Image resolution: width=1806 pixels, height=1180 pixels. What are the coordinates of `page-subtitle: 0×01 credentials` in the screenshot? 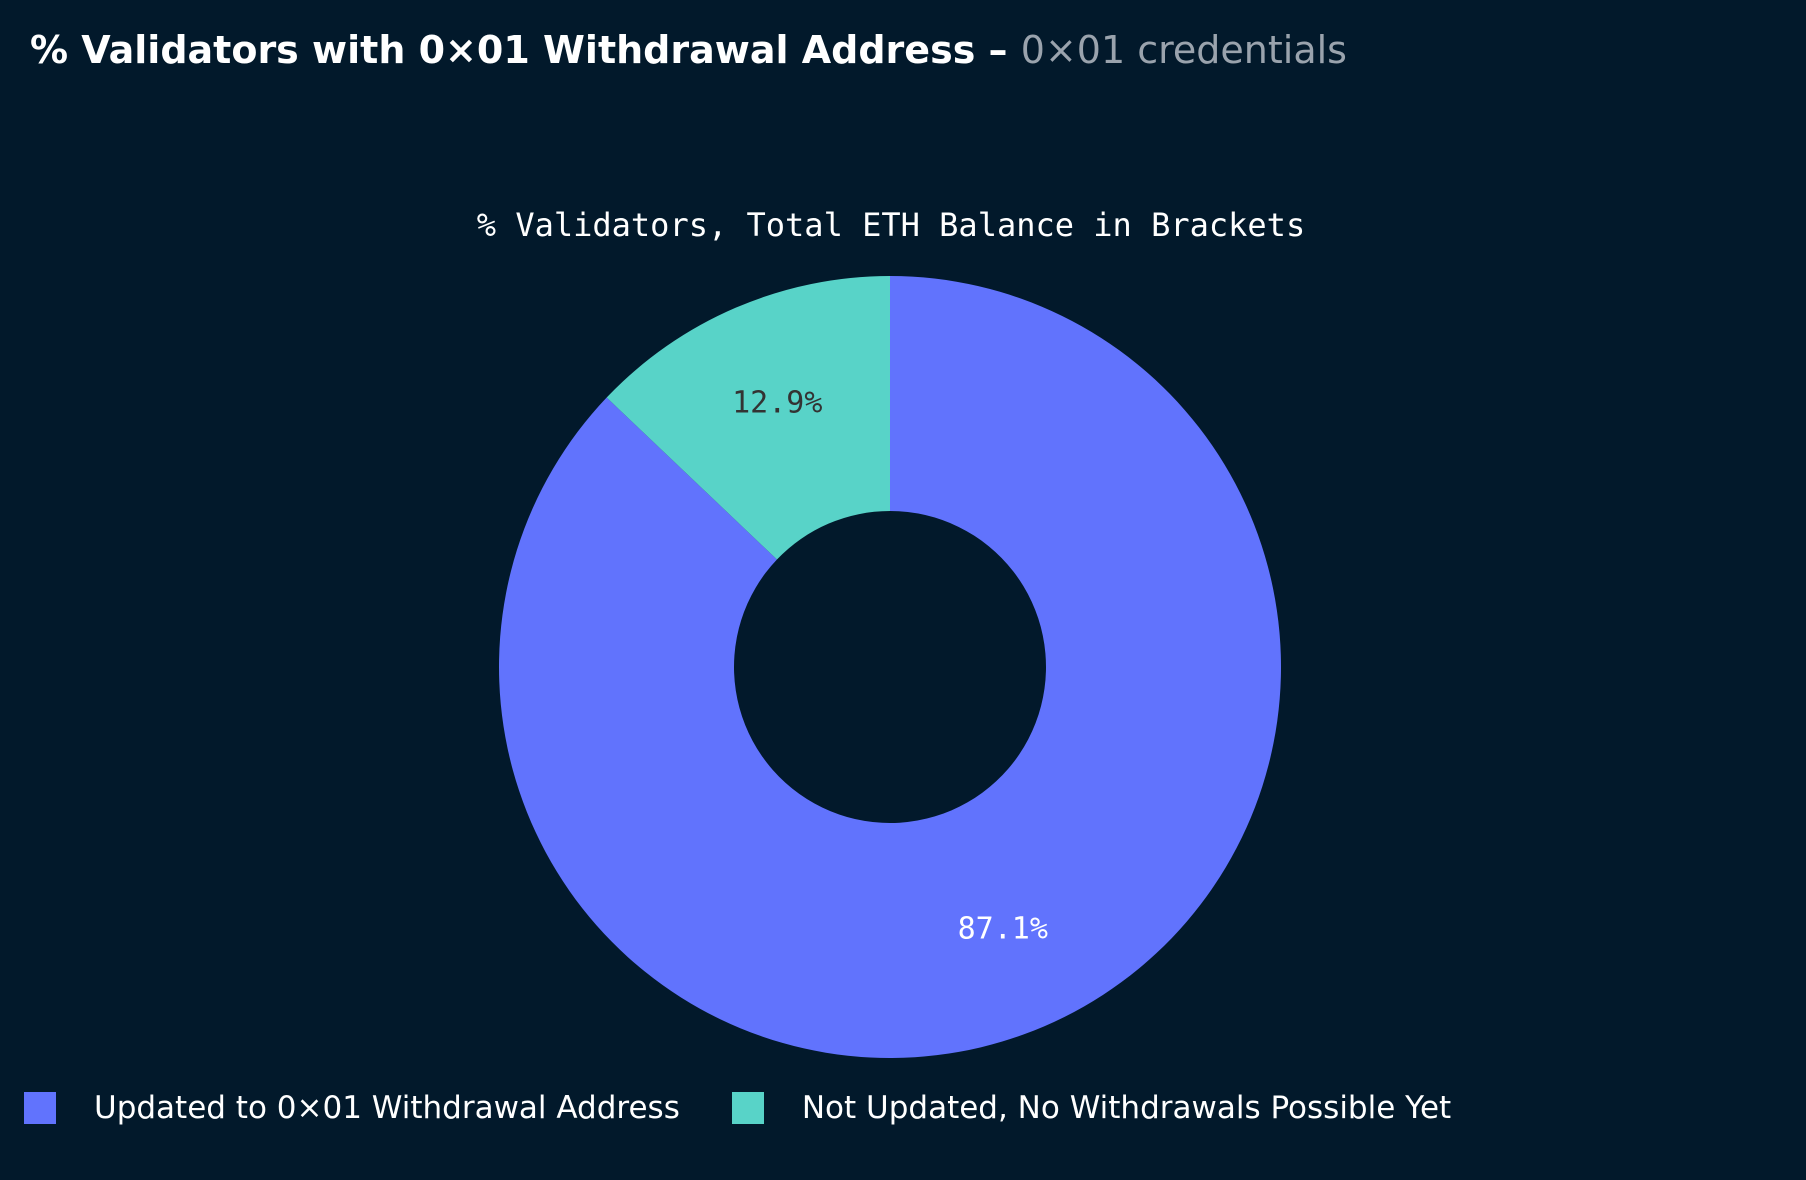 It's located at (1183, 50).